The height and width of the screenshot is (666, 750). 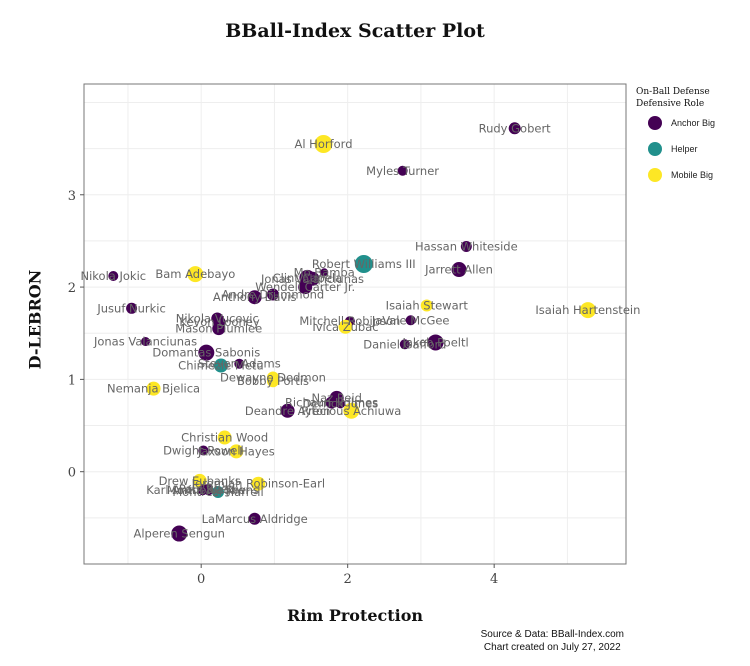 I want to click on point-label: Kevon Looney, so click(x=219, y=322).